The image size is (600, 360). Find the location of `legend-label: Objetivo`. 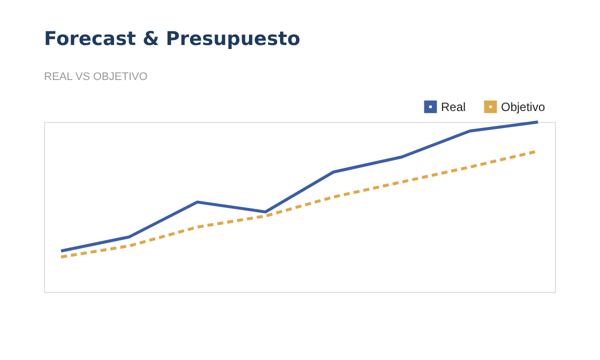

legend-label: Objetivo is located at coordinates (523, 107).